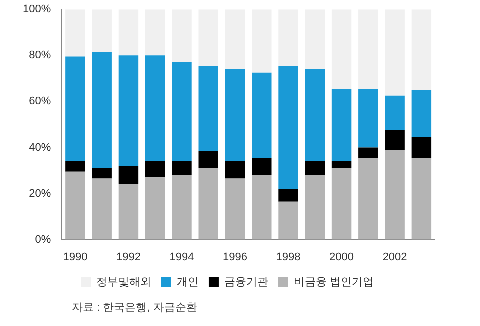  What do you see at coordinates (75, 257) in the screenshot?
I see `x-tick-label: 1990` at bounding box center [75, 257].